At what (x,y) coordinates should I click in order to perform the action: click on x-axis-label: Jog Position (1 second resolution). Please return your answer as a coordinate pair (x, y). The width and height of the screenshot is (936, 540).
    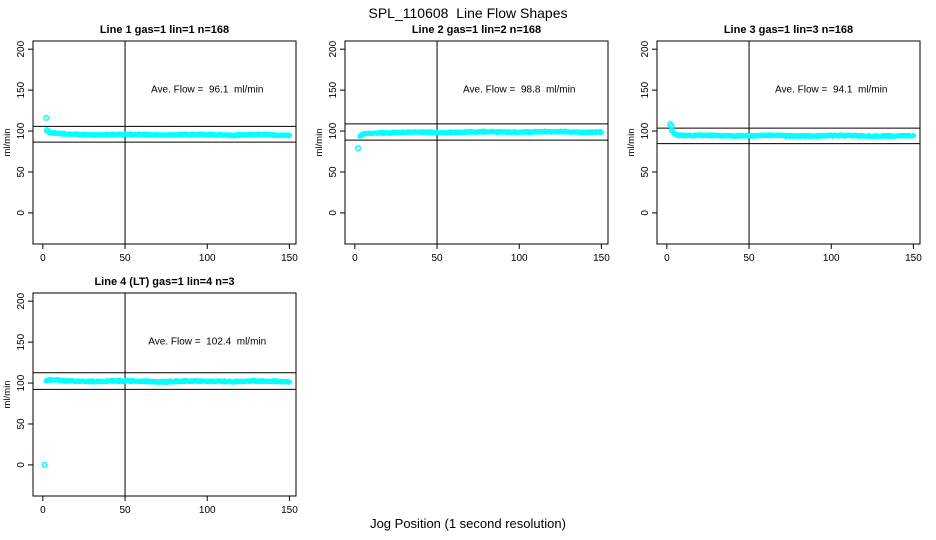
    Looking at the image, I should click on (468, 523).